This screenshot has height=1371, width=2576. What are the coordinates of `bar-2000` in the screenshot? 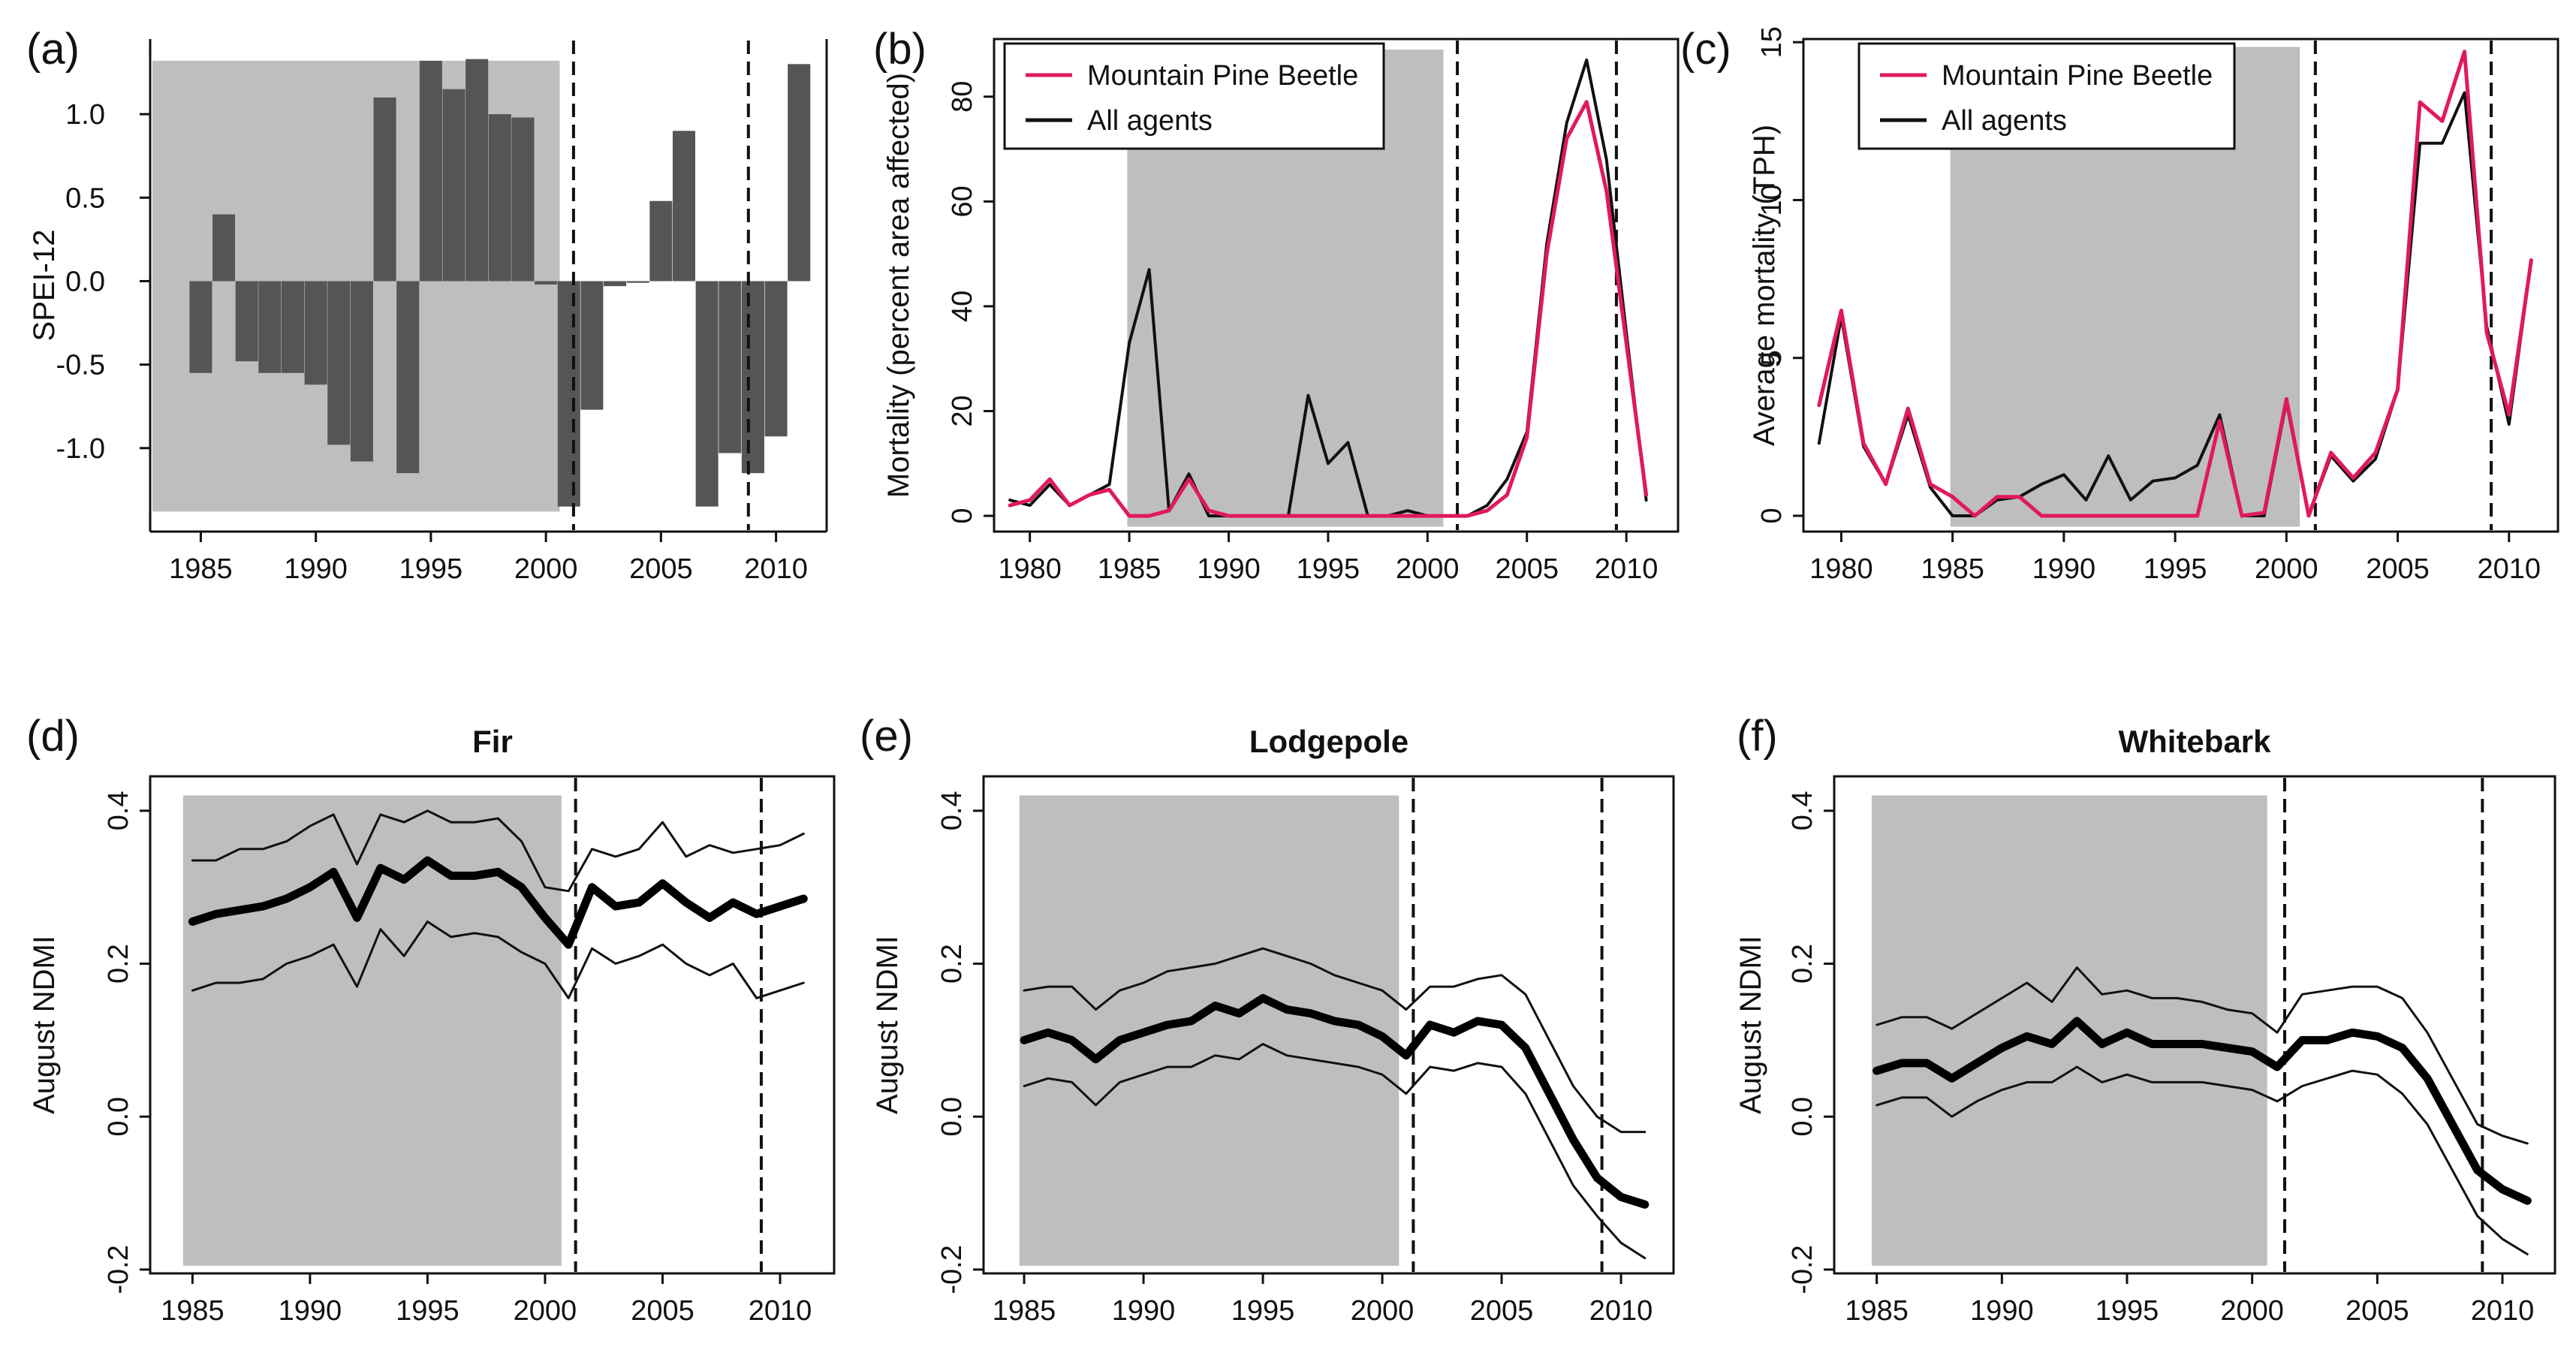 It's located at (546, 283).